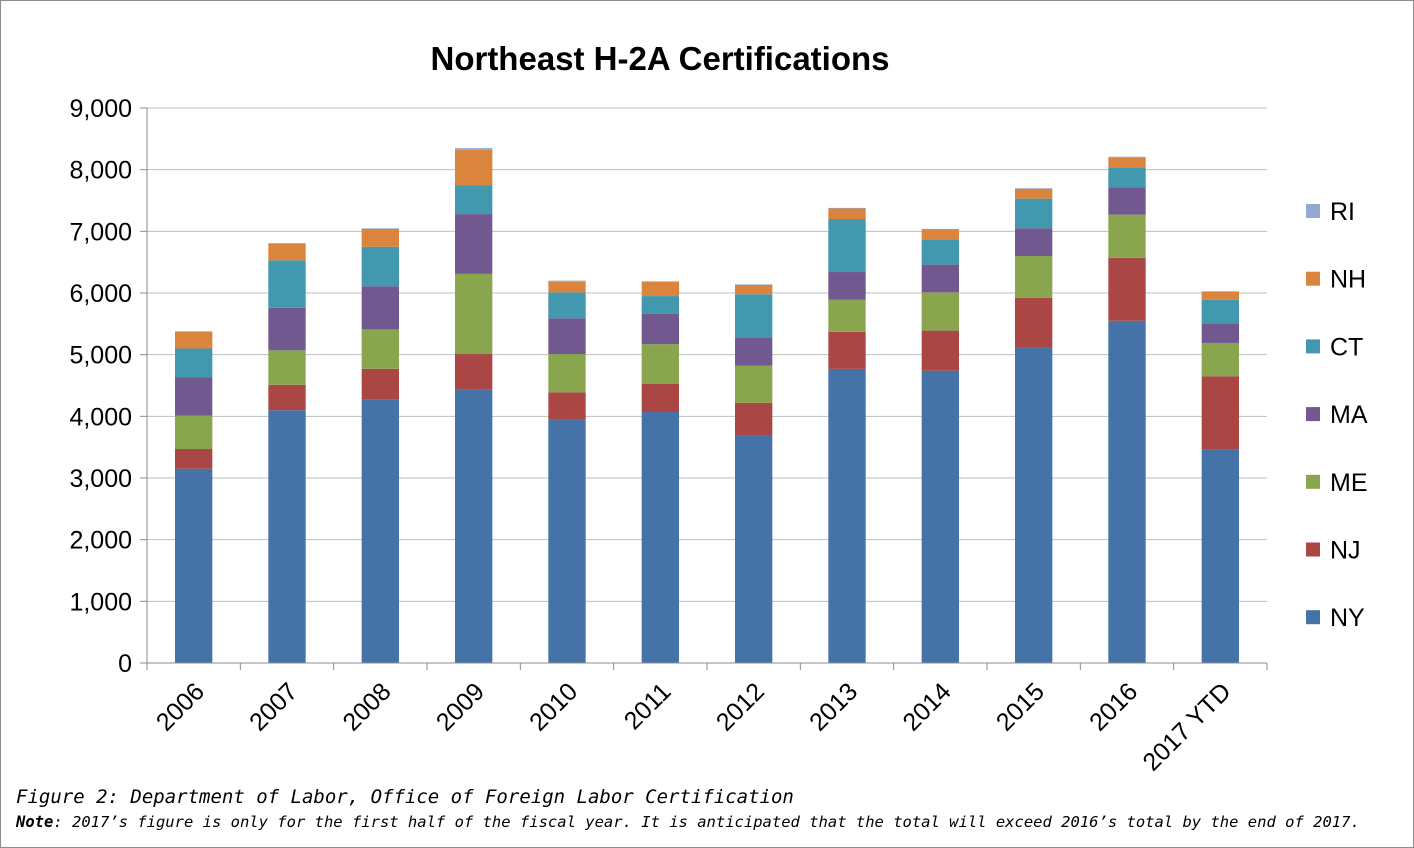 The height and width of the screenshot is (848, 1414). Describe the element at coordinates (1020, 706) in the screenshot. I see `x-tick-label: 2015` at that location.